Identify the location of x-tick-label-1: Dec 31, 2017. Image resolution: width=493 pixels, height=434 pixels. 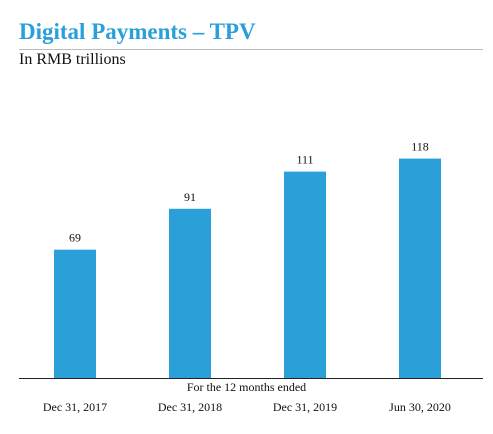
(75, 407).